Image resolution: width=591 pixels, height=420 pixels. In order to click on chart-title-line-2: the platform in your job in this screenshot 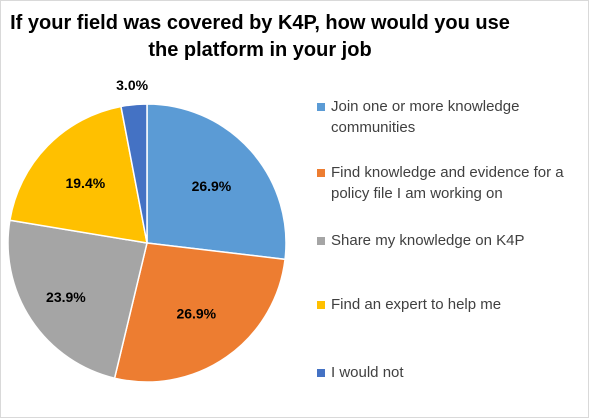, I will do `click(260, 50)`.